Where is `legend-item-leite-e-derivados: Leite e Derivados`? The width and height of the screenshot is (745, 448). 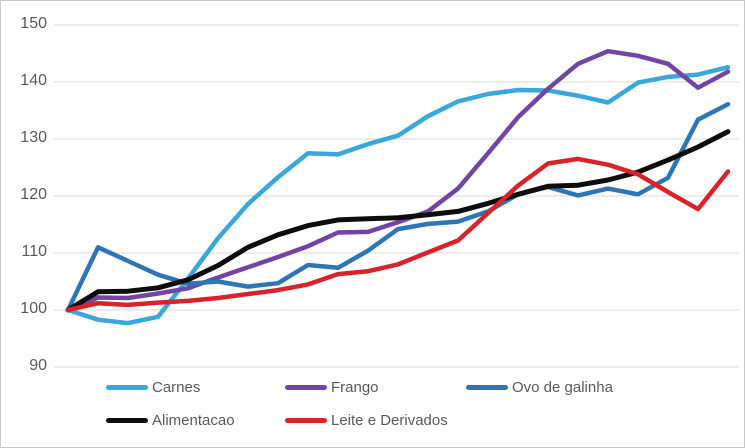 legend-item-leite-e-derivados: Leite e Derivados is located at coordinates (366, 420).